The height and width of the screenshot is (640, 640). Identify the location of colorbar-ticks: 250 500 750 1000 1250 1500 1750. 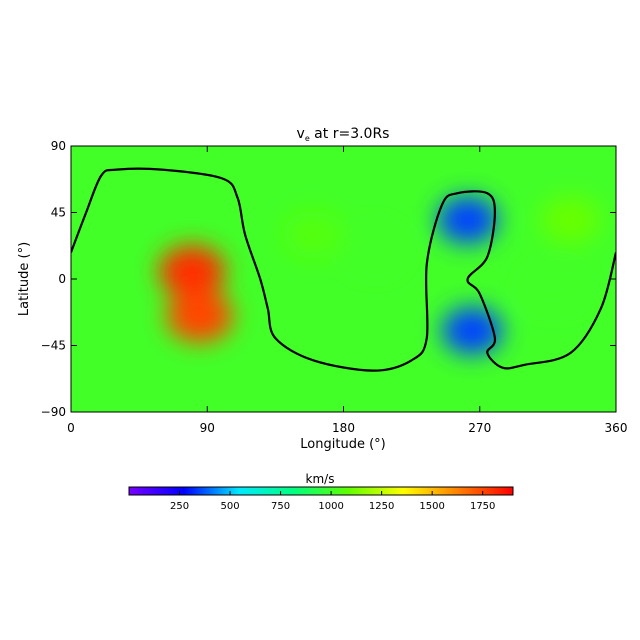
(332, 501).